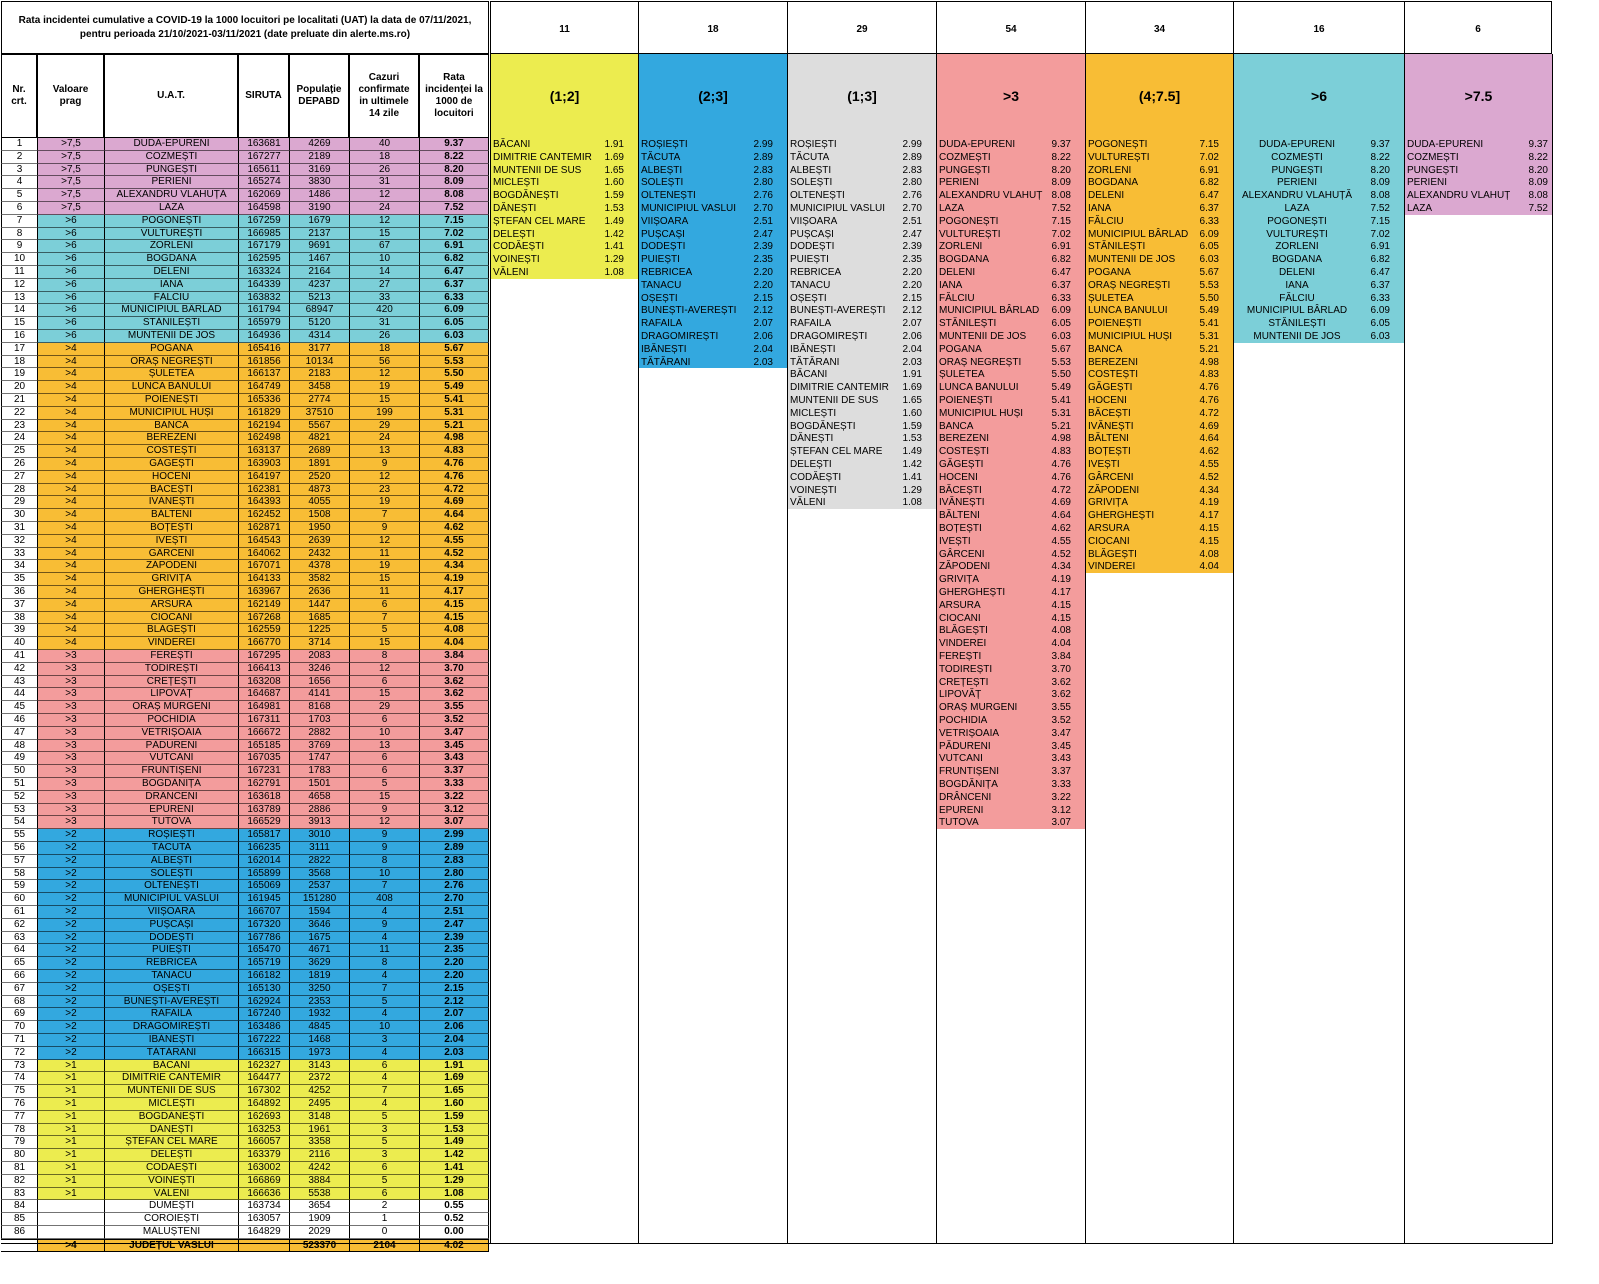 Image resolution: width=1599 pixels, height=1284 pixels. I want to click on summary-item: CREȚEȘTI 3.62, so click(1011, 682).